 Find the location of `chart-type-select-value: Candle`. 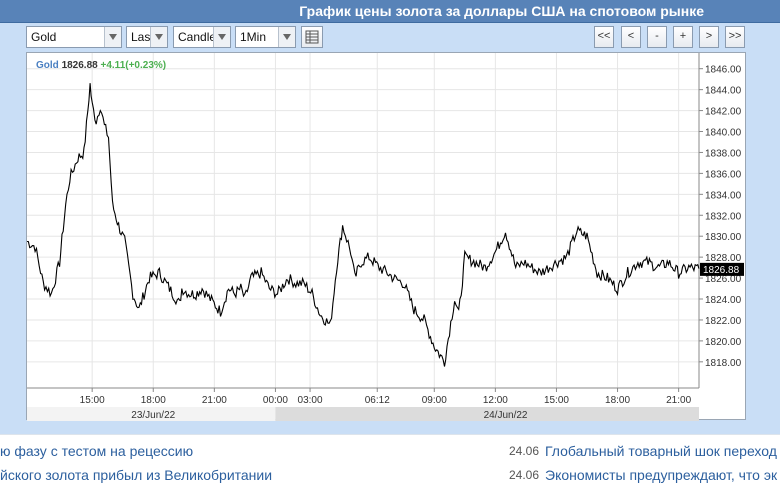

chart-type-select-value: Candle is located at coordinates (197, 37).